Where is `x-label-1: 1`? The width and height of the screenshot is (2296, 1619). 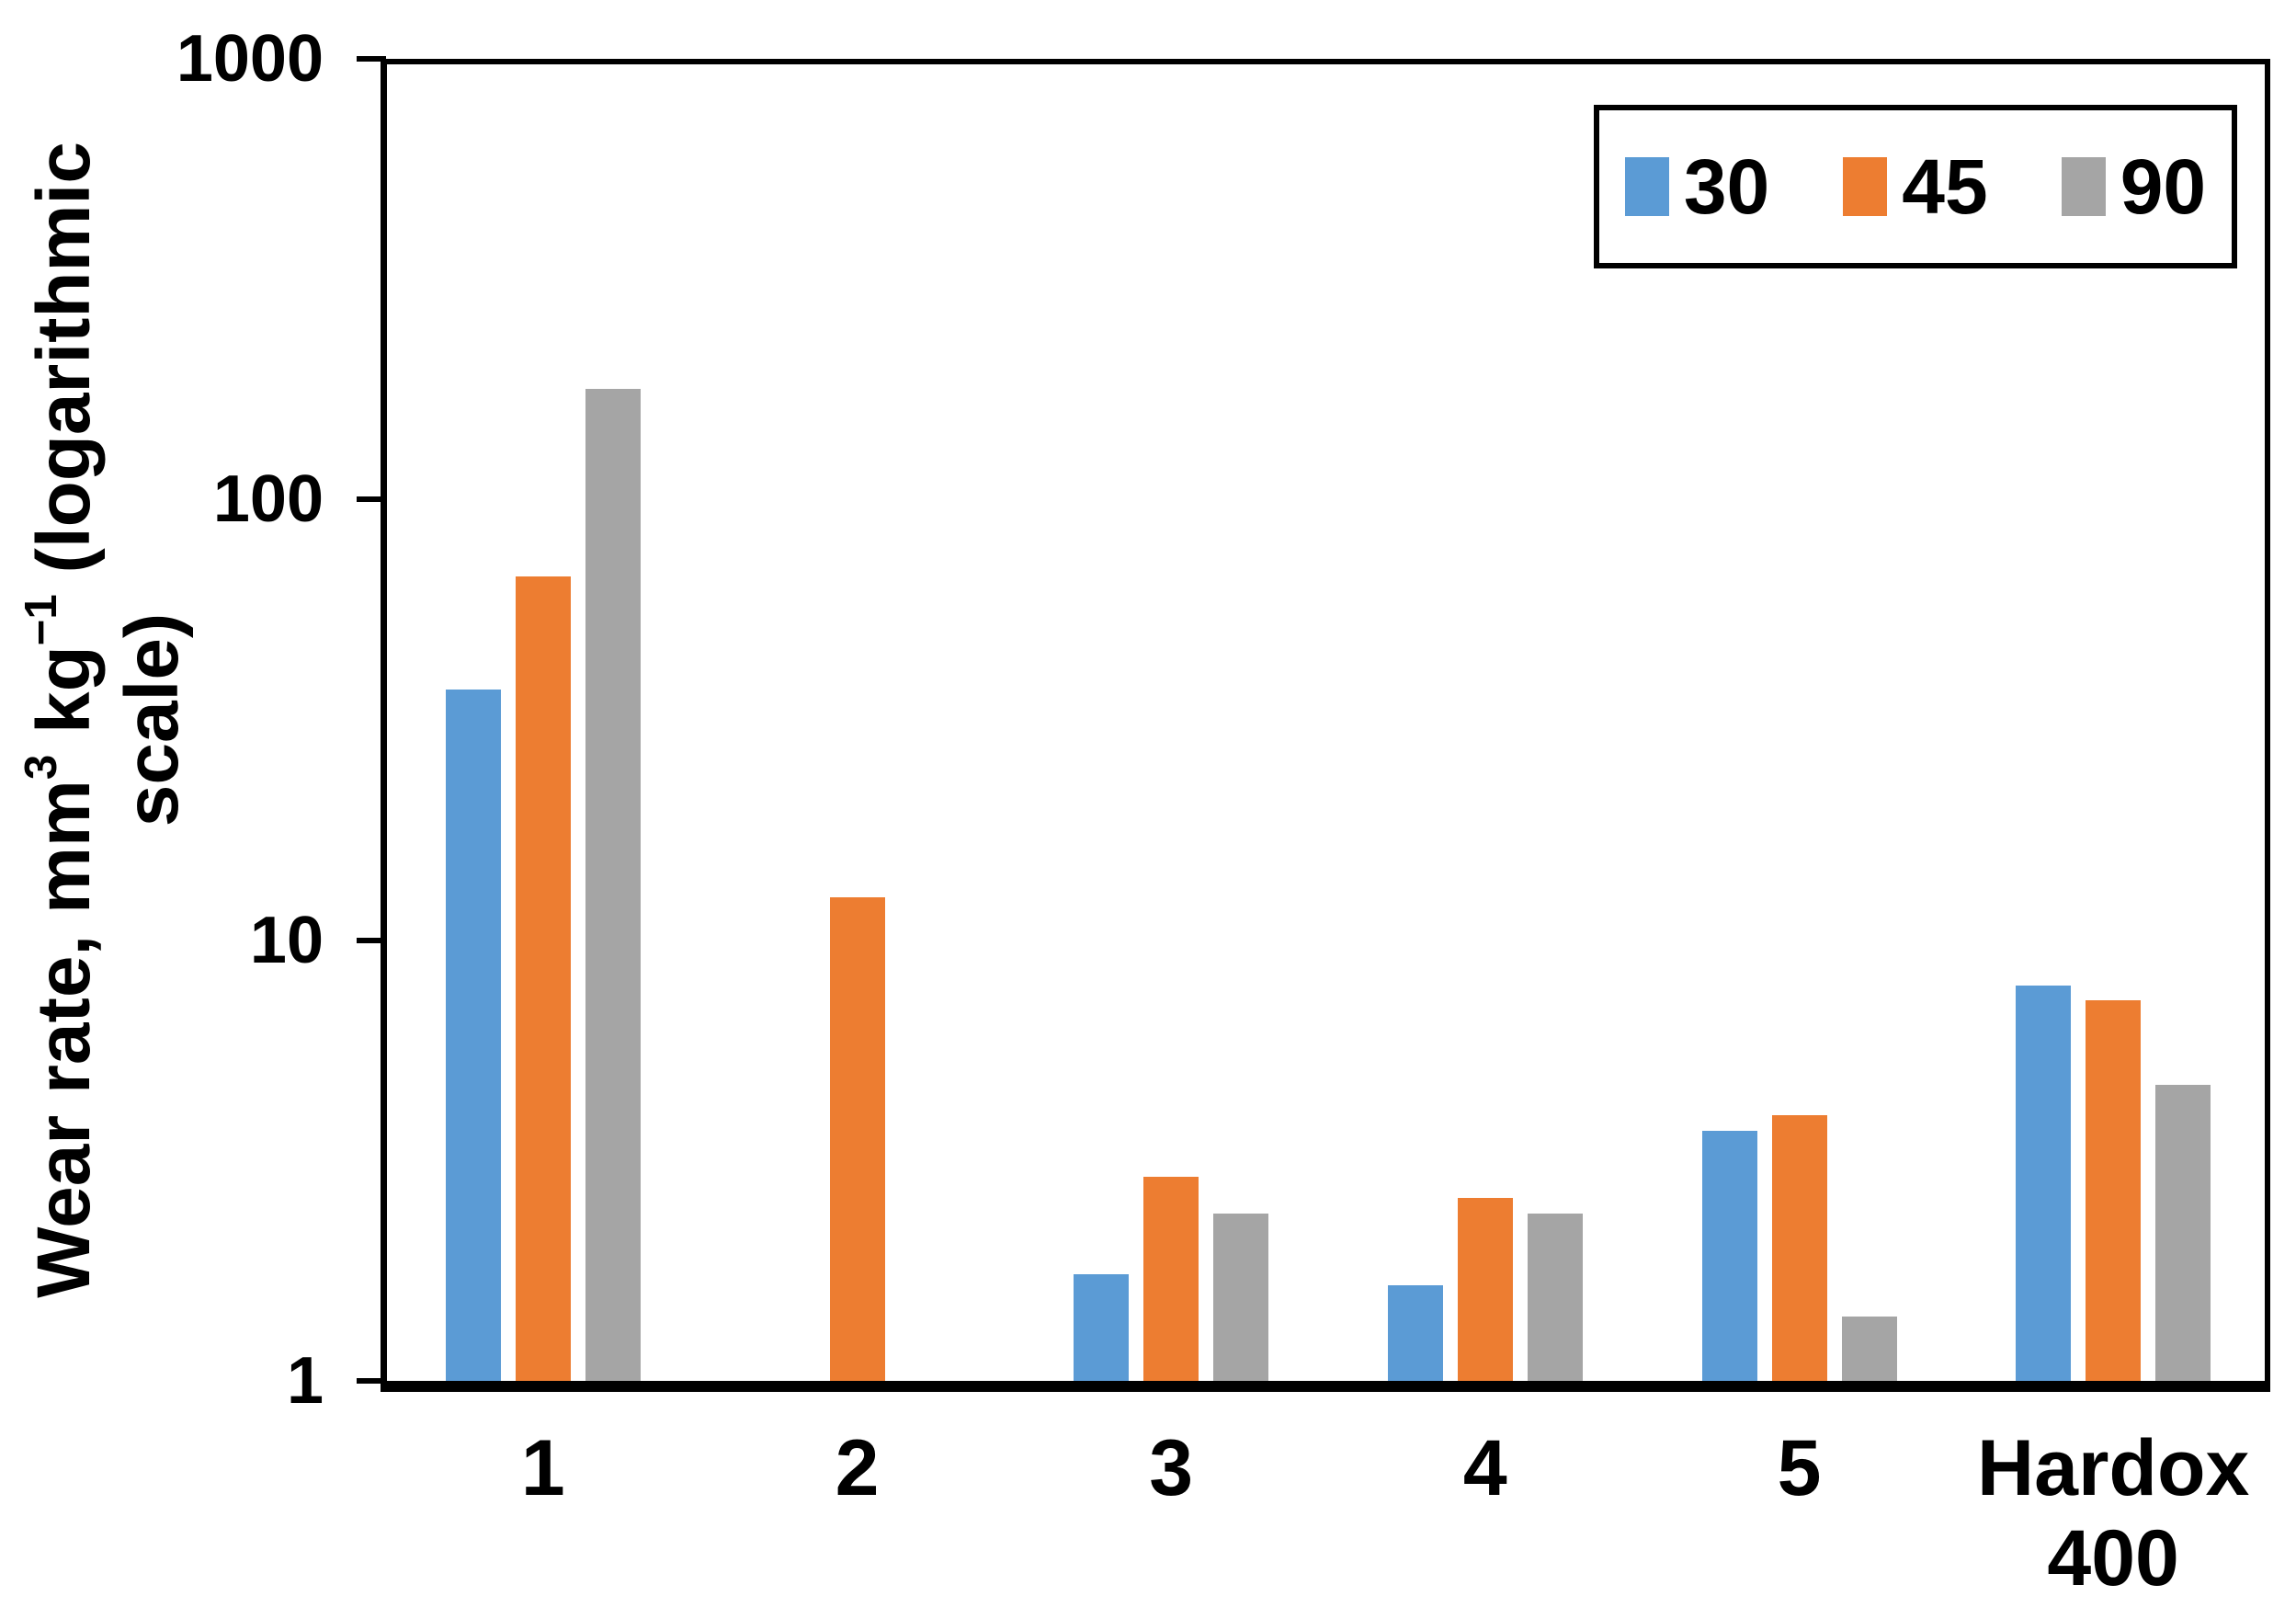 x-label-1: 1 is located at coordinates (542, 1468).